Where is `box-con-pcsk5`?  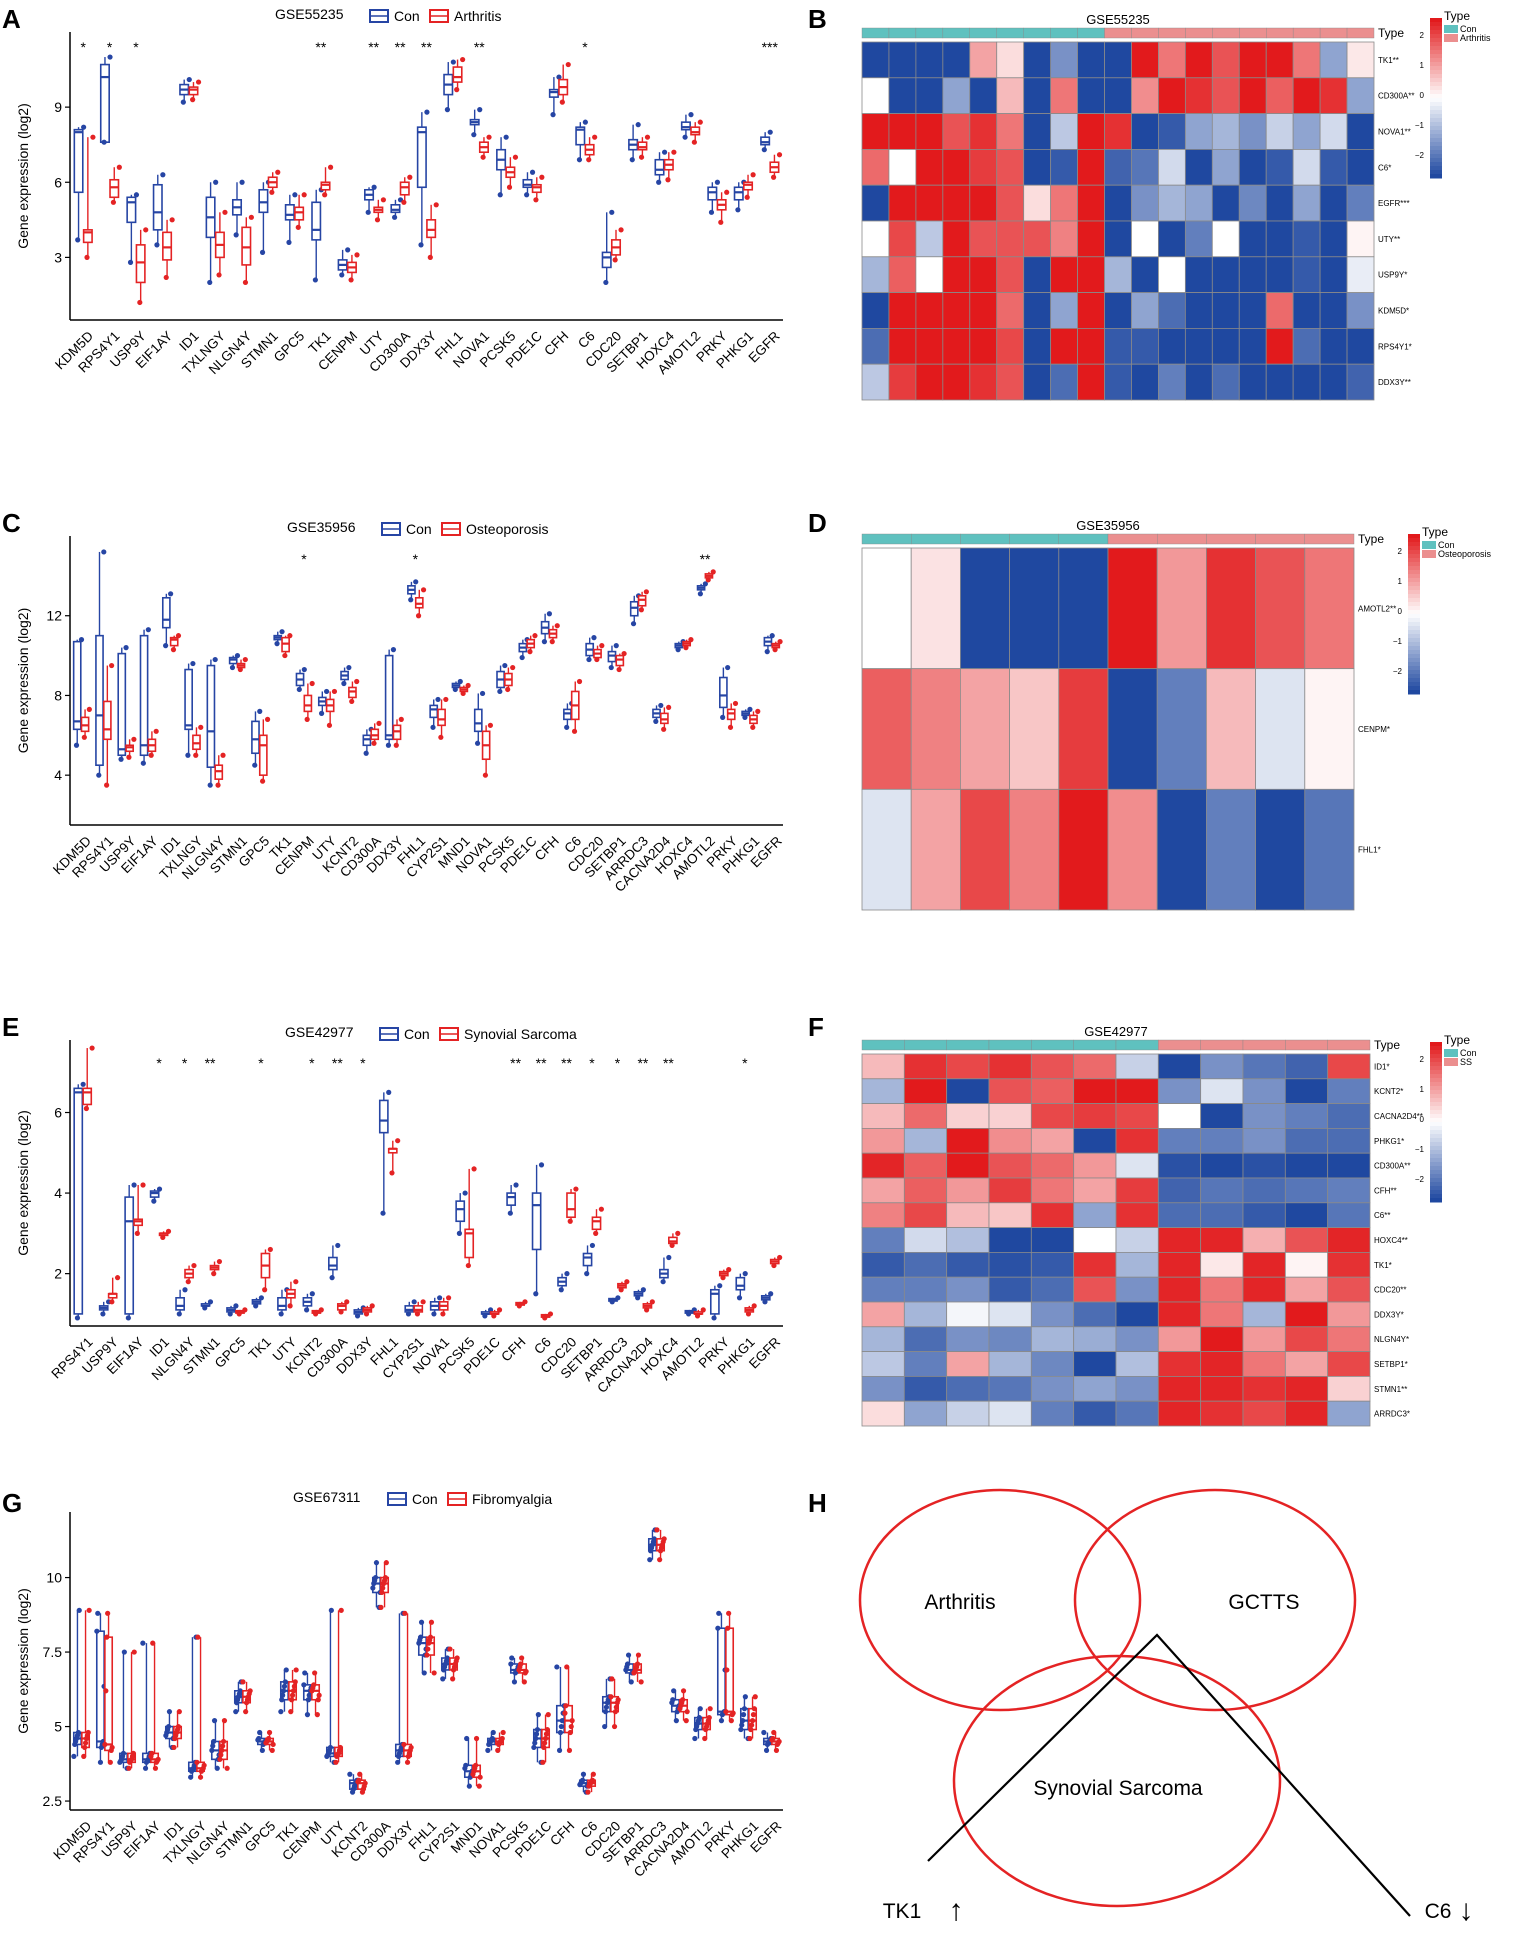 box-con-pcsk5 is located at coordinates (461, 1213).